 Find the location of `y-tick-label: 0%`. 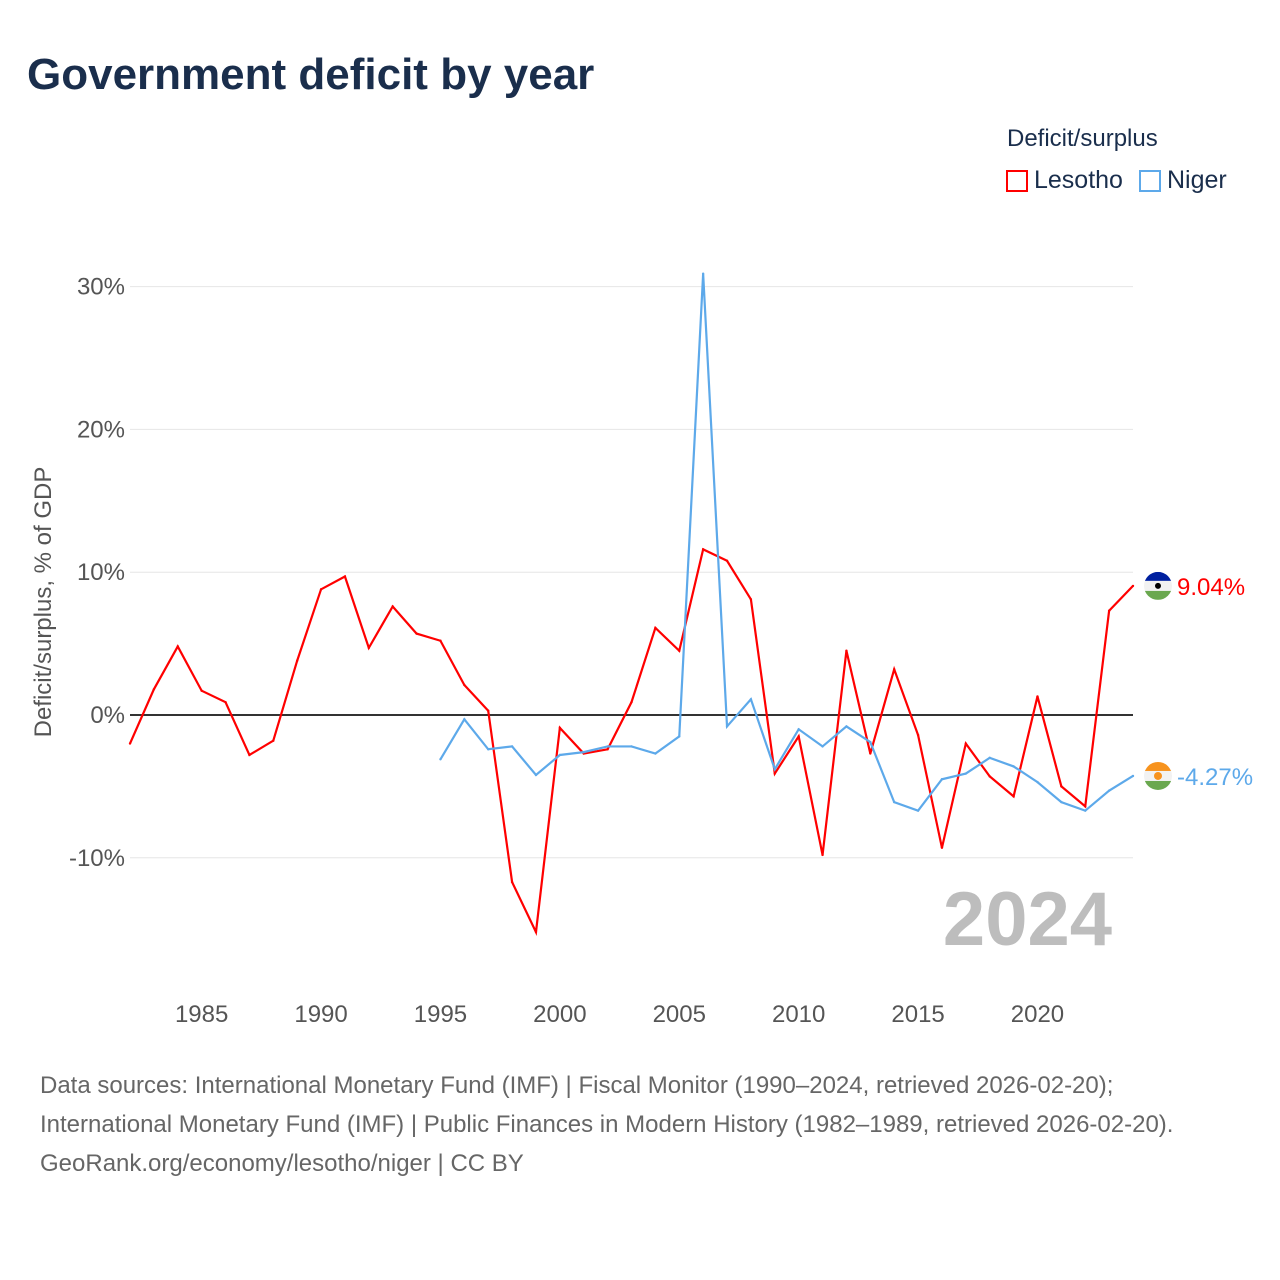

y-tick-label: 0% is located at coordinates (107, 715).